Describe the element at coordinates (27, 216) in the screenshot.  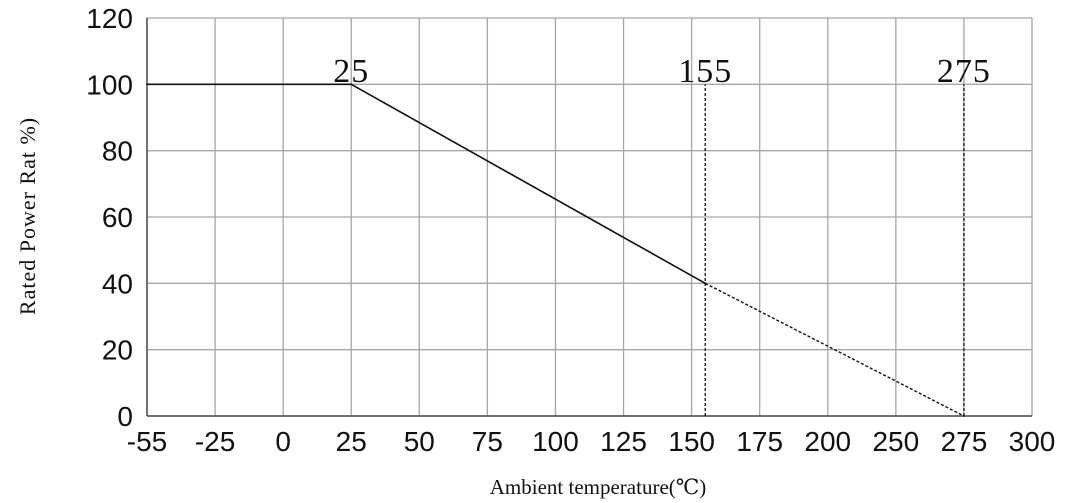
I see `y-axis-title: Rated Power Rat %)` at that location.